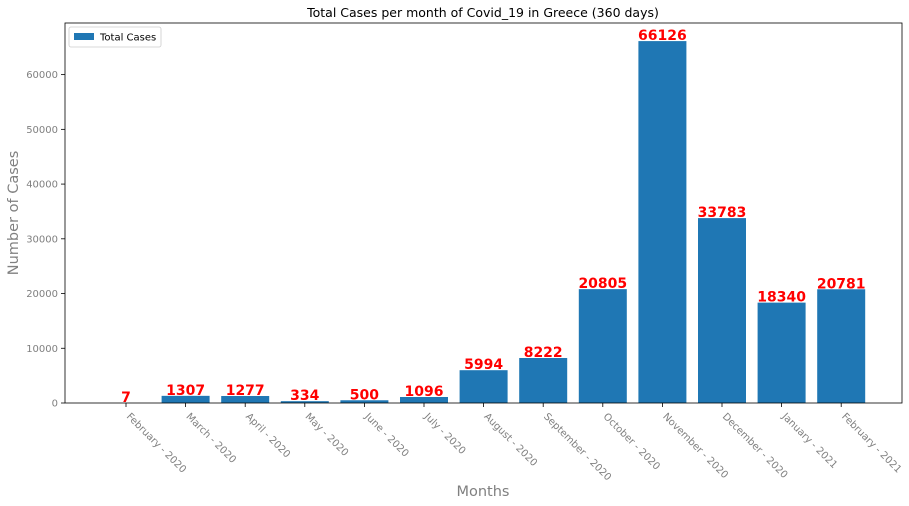 The image size is (909, 506). I want to click on x-tick-label: February - 2020, so click(156, 443).